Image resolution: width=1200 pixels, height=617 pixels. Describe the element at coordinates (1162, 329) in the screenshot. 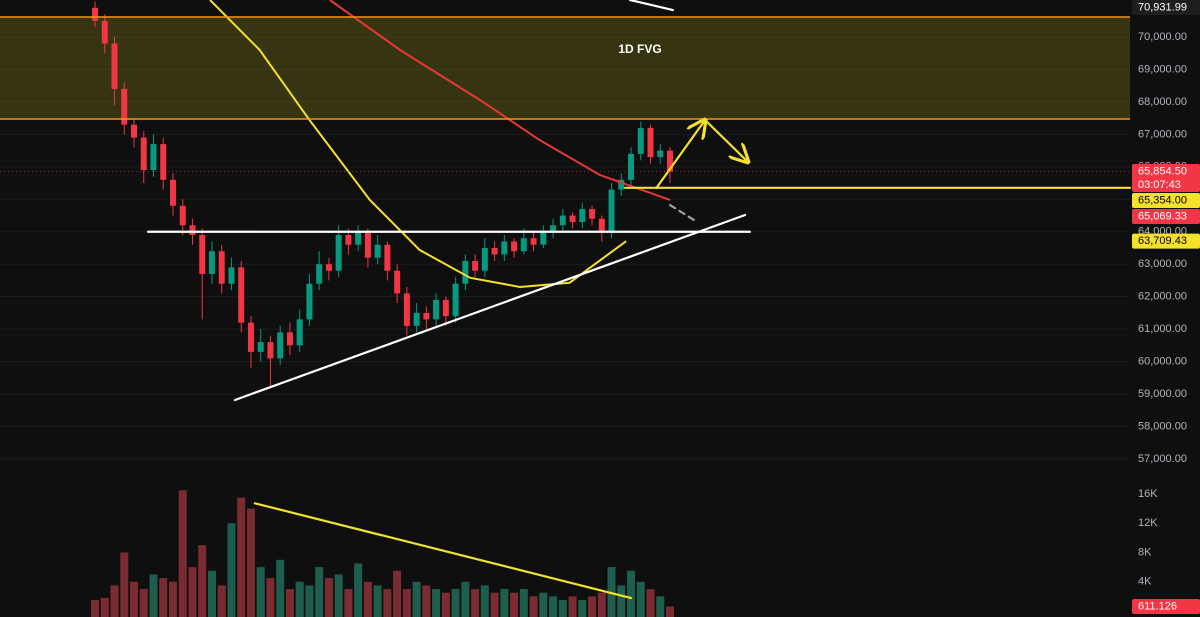

I see `y-tick-label: 61,000.00` at that location.